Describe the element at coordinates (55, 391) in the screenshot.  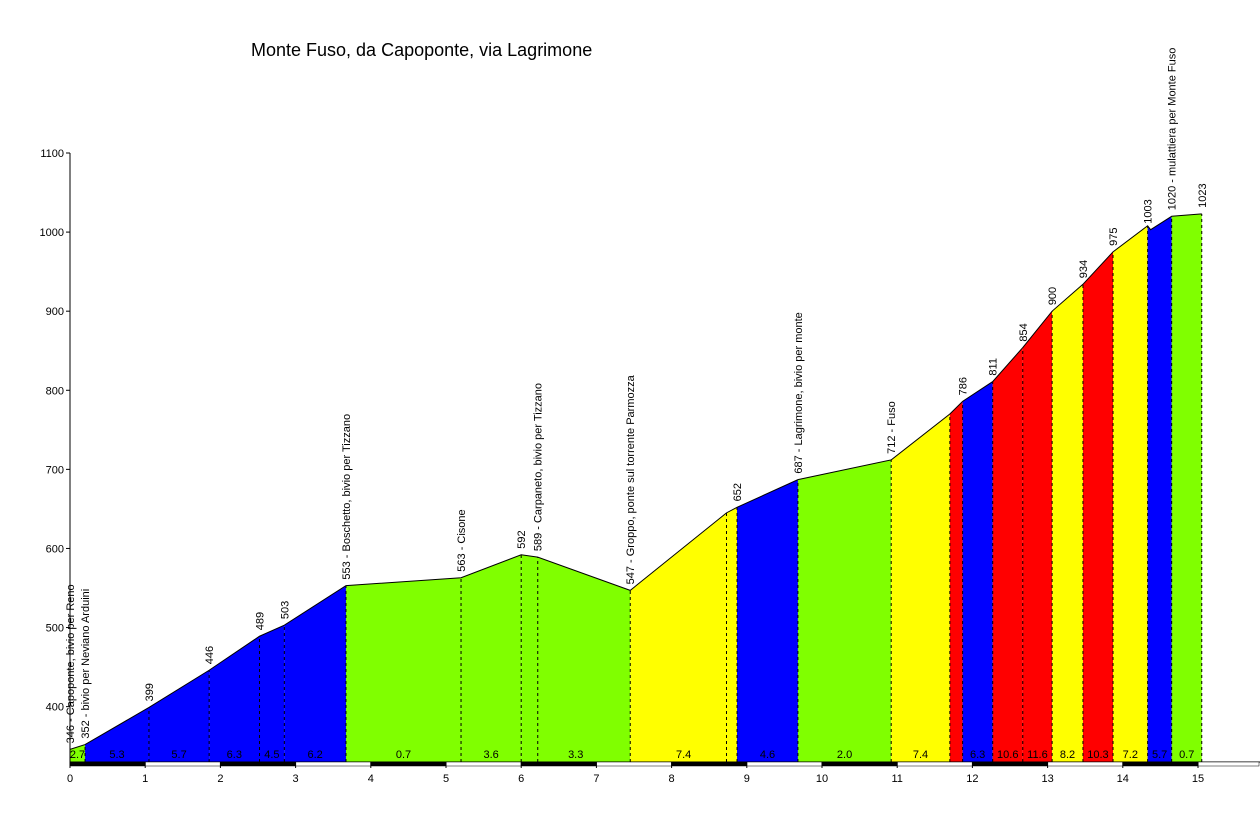
I see `y-tick-label: 800` at that location.